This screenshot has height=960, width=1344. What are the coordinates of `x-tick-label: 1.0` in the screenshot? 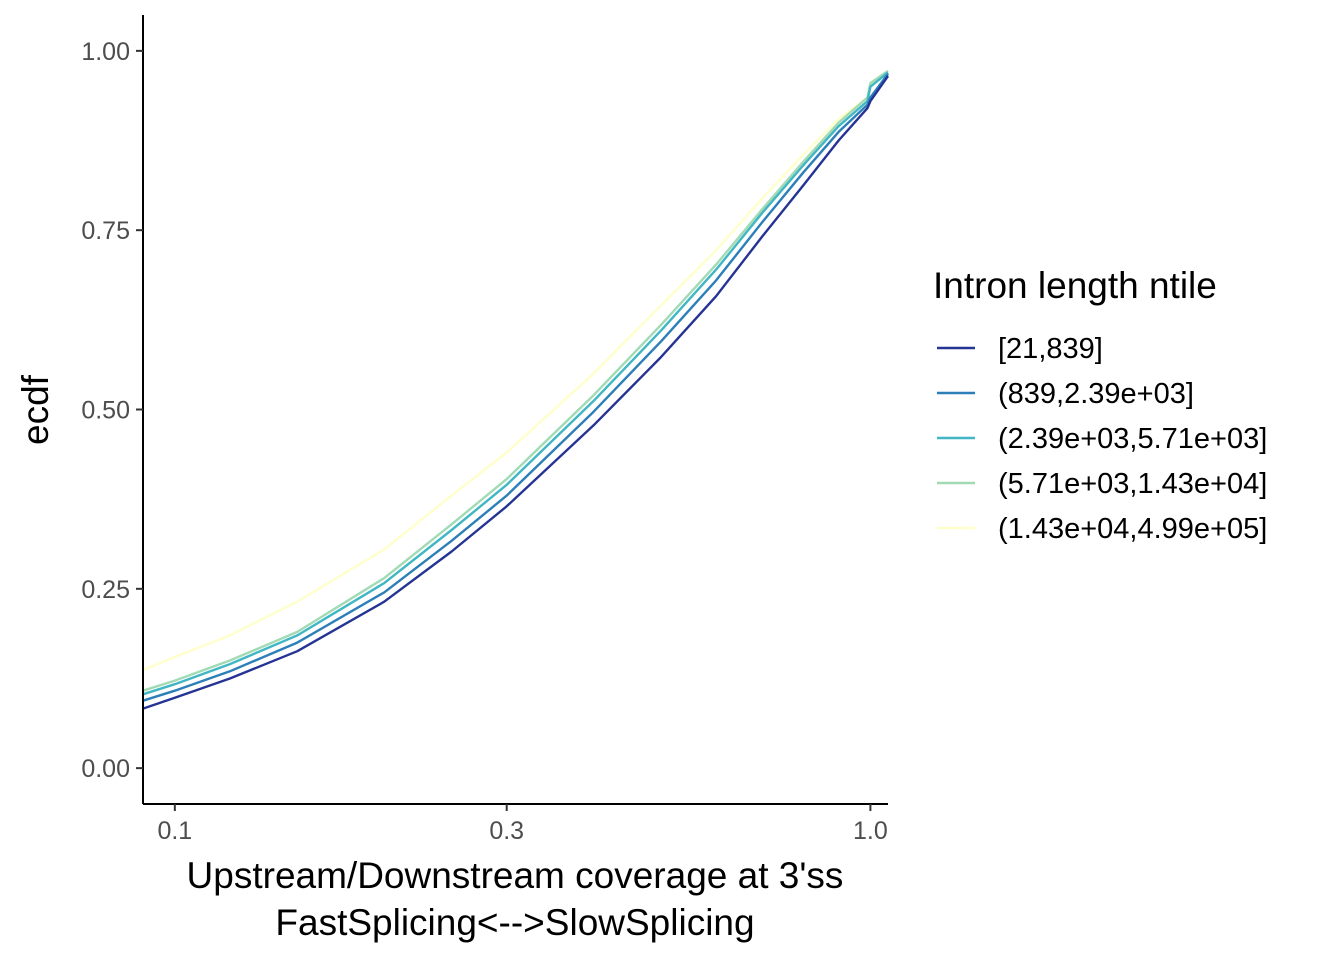 It's located at (870, 831).